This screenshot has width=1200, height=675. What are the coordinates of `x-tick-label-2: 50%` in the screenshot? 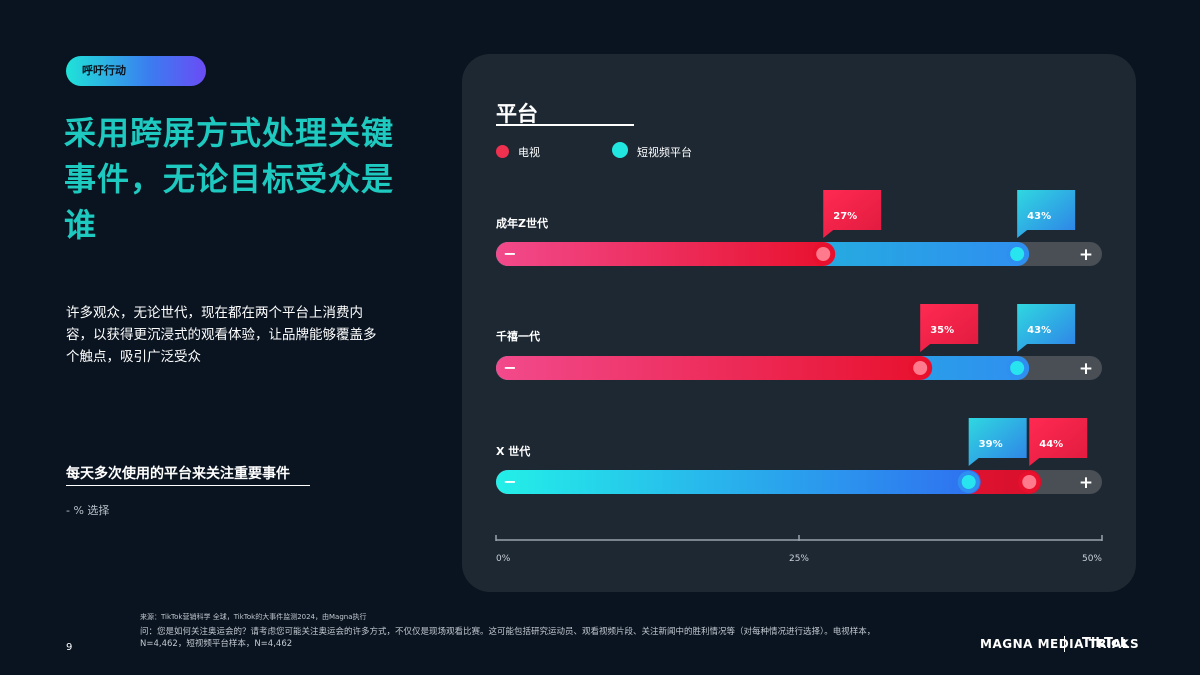 It's located at (1092, 559).